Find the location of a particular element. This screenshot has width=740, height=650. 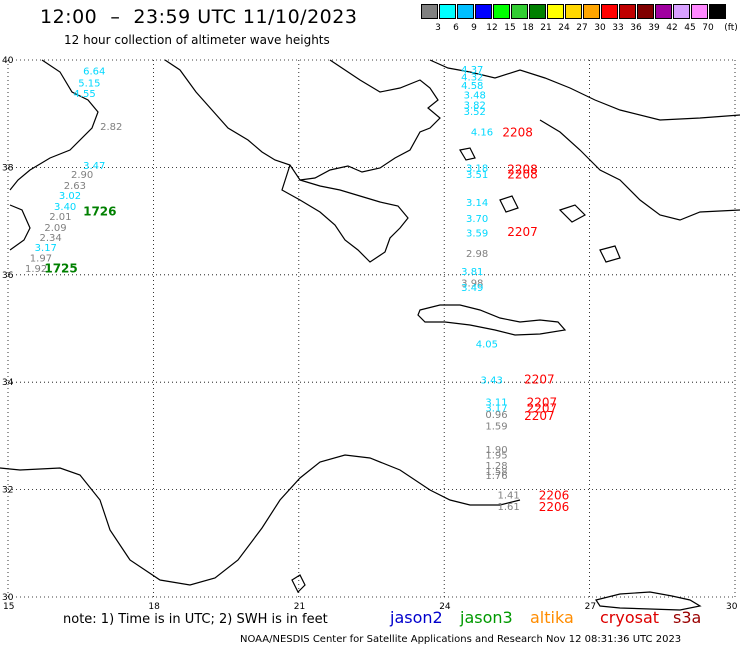

wave-height-value: 3.48 is located at coordinates (475, 96).